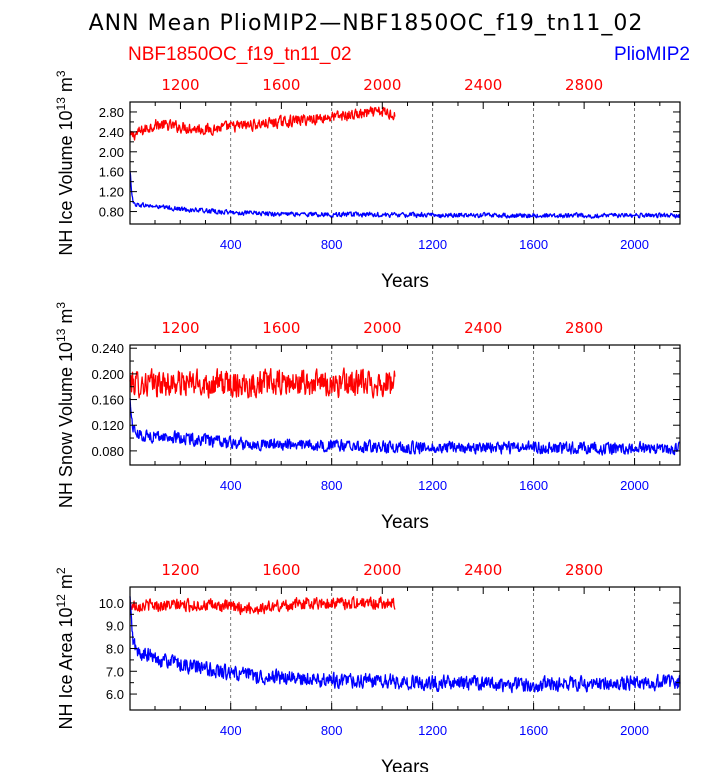 This screenshot has height=772, width=722. Describe the element at coordinates (107, 348) in the screenshot. I see `y-tick-label: 0.240` at that location.